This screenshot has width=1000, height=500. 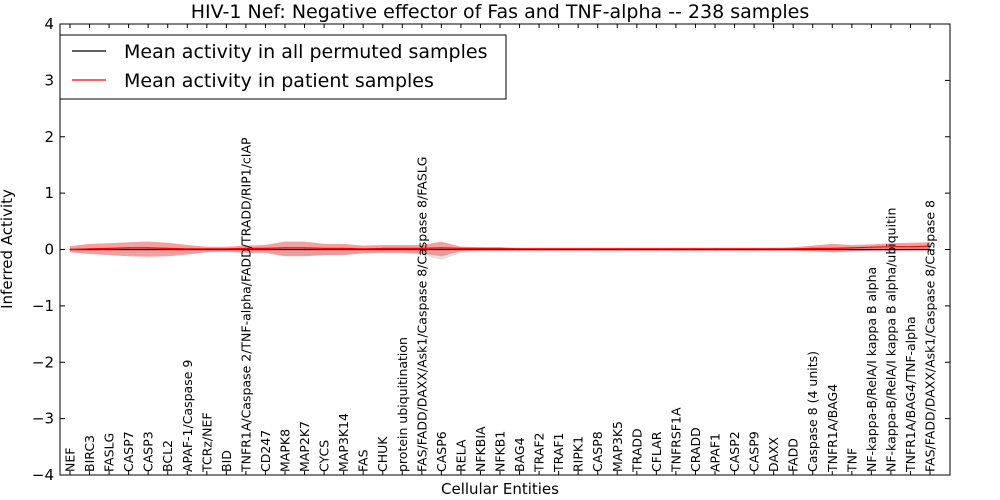 What do you see at coordinates (265, 451) in the screenshot?
I see `x-tick-label: CD247` at bounding box center [265, 451].